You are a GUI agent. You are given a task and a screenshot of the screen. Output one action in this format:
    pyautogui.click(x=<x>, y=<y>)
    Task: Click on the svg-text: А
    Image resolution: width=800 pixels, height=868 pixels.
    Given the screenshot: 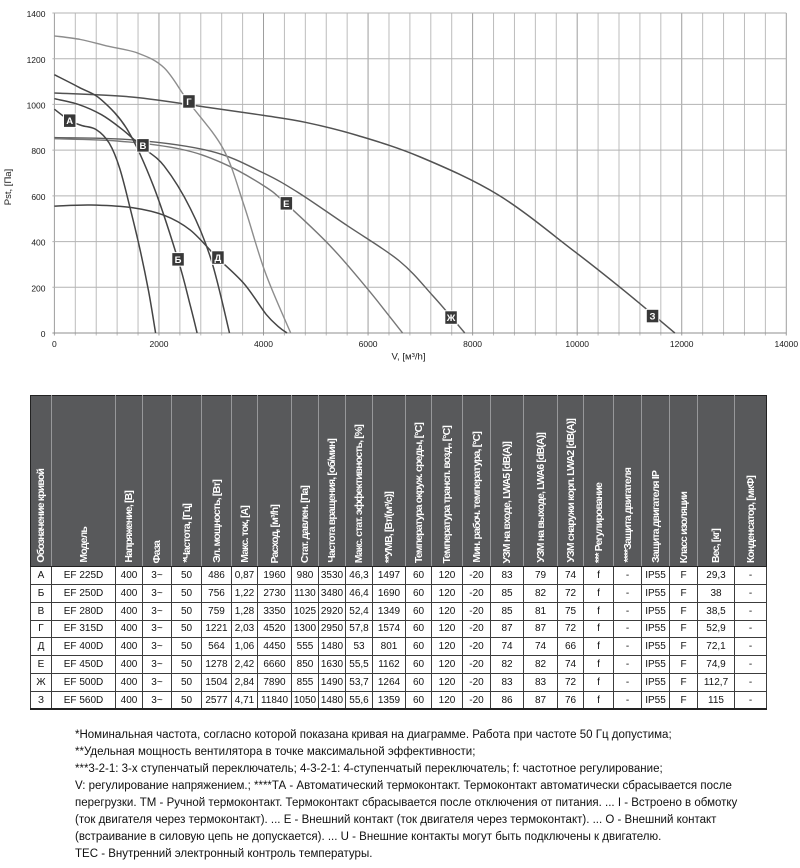 What is the action you would take?
    pyautogui.click(x=69, y=121)
    